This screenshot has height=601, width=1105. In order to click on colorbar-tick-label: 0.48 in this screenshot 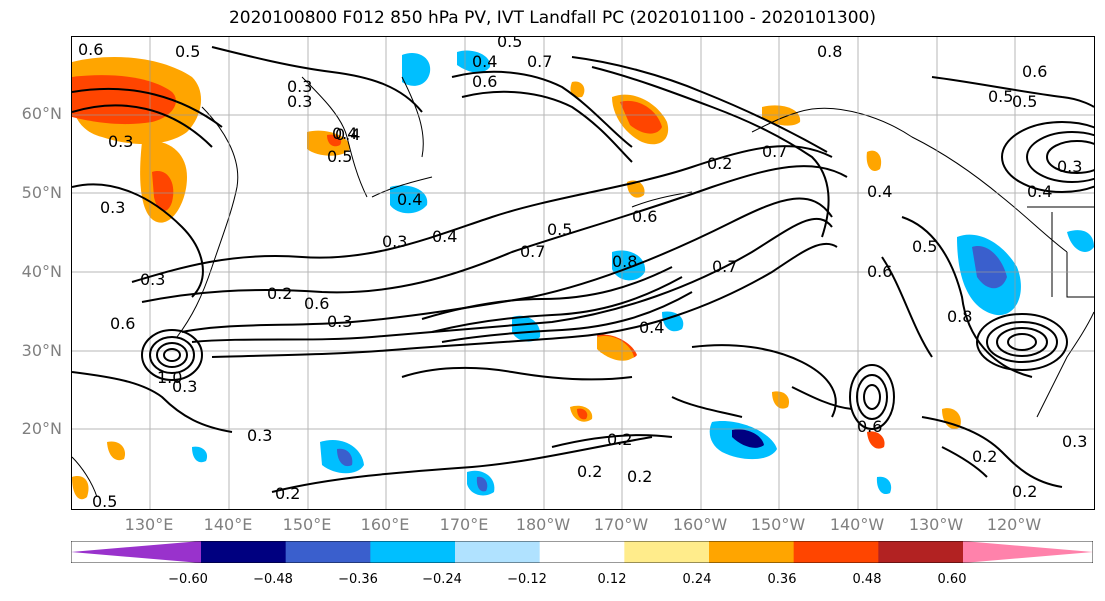, I will do `click(867, 579)`.